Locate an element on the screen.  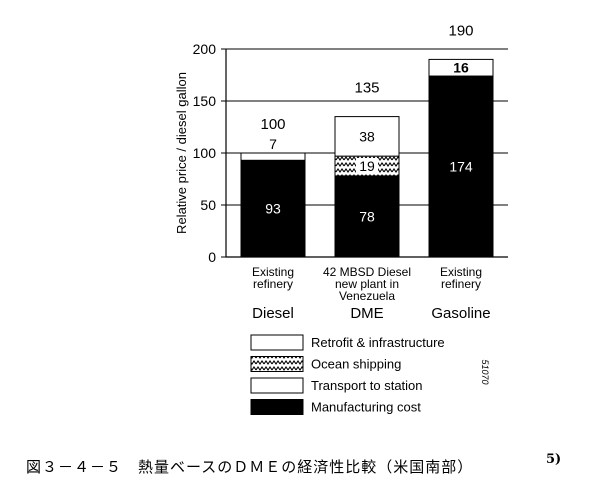
bar-total-gasoline: 190 is located at coordinates (460, 30).